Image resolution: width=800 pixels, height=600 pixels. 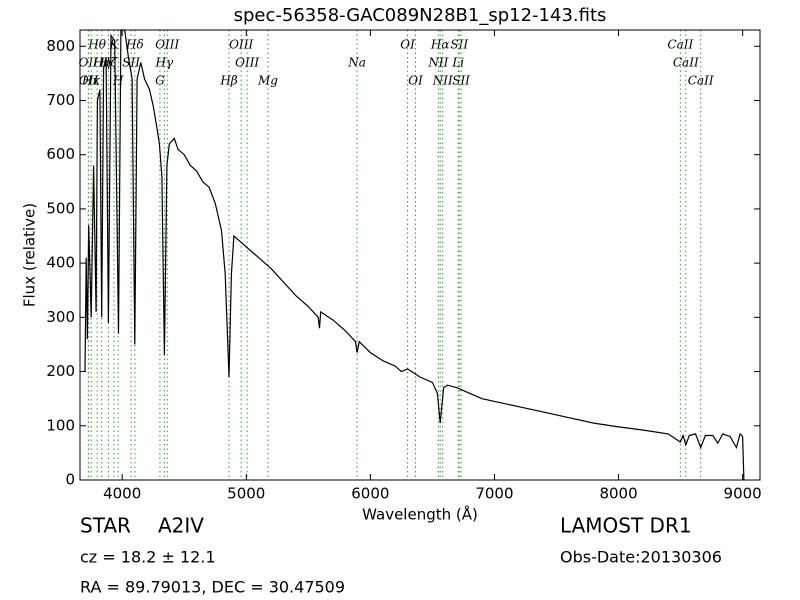 What do you see at coordinates (60, 263) in the screenshot?
I see `y-tick-label: 400` at bounding box center [60, 263].